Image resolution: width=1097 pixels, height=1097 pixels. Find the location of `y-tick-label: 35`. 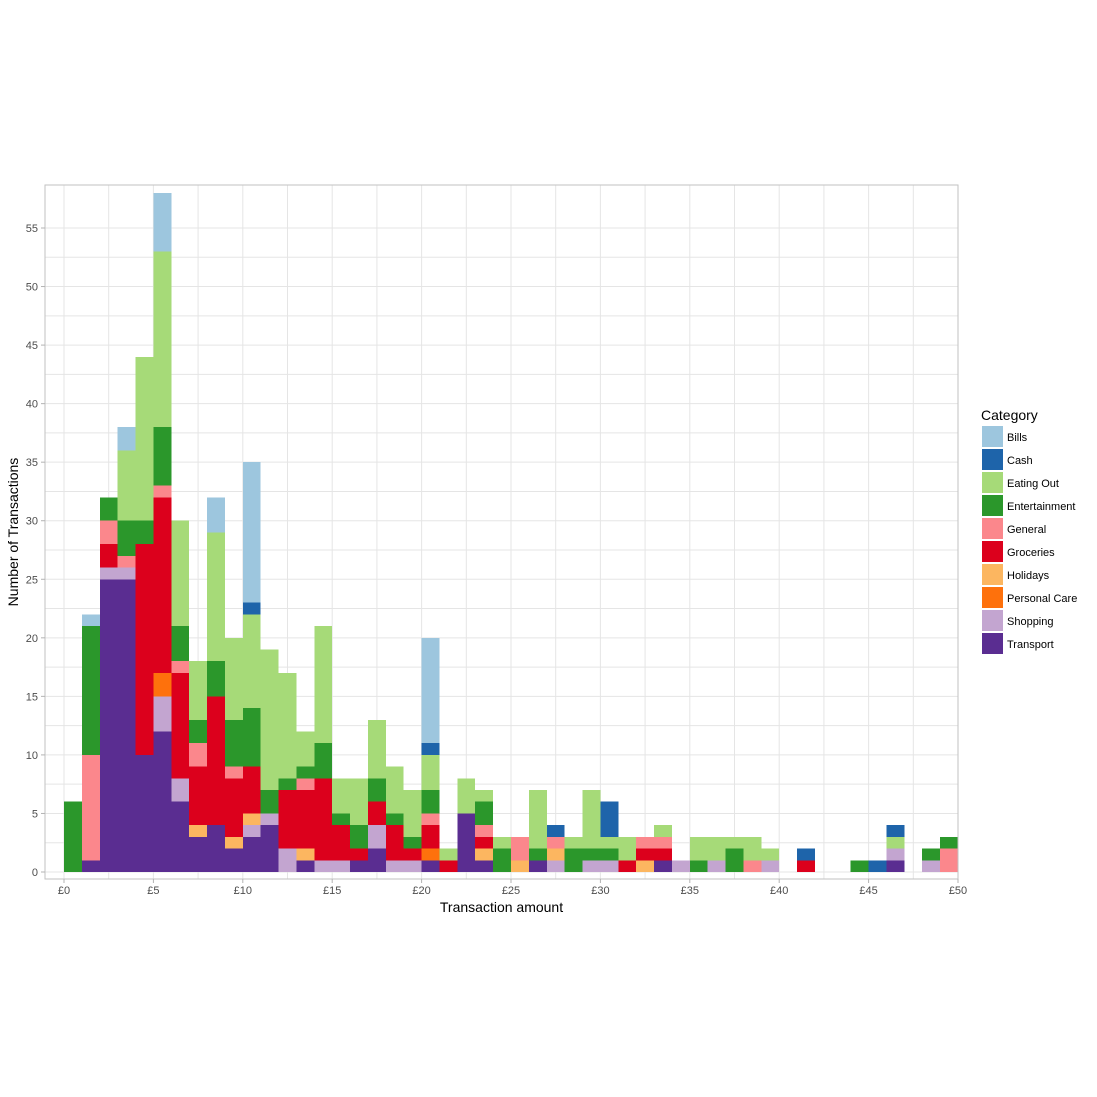

y-tick-label: 35 is located at coordinates (32, 463).